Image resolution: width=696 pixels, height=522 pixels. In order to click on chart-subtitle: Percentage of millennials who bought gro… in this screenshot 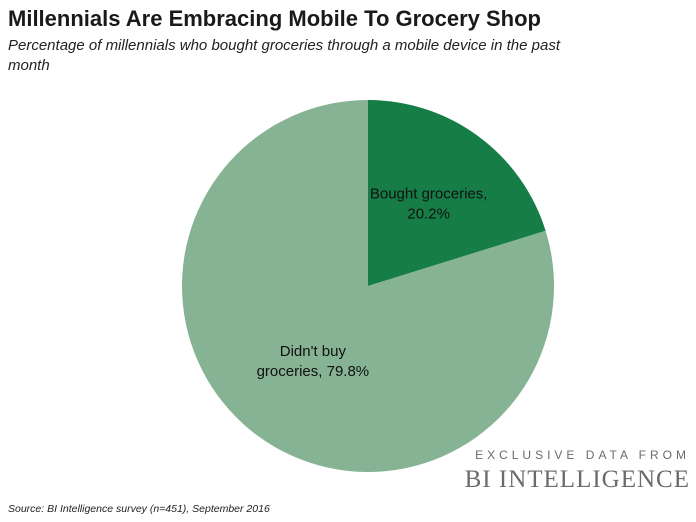, I will do `click(284, 55)`.